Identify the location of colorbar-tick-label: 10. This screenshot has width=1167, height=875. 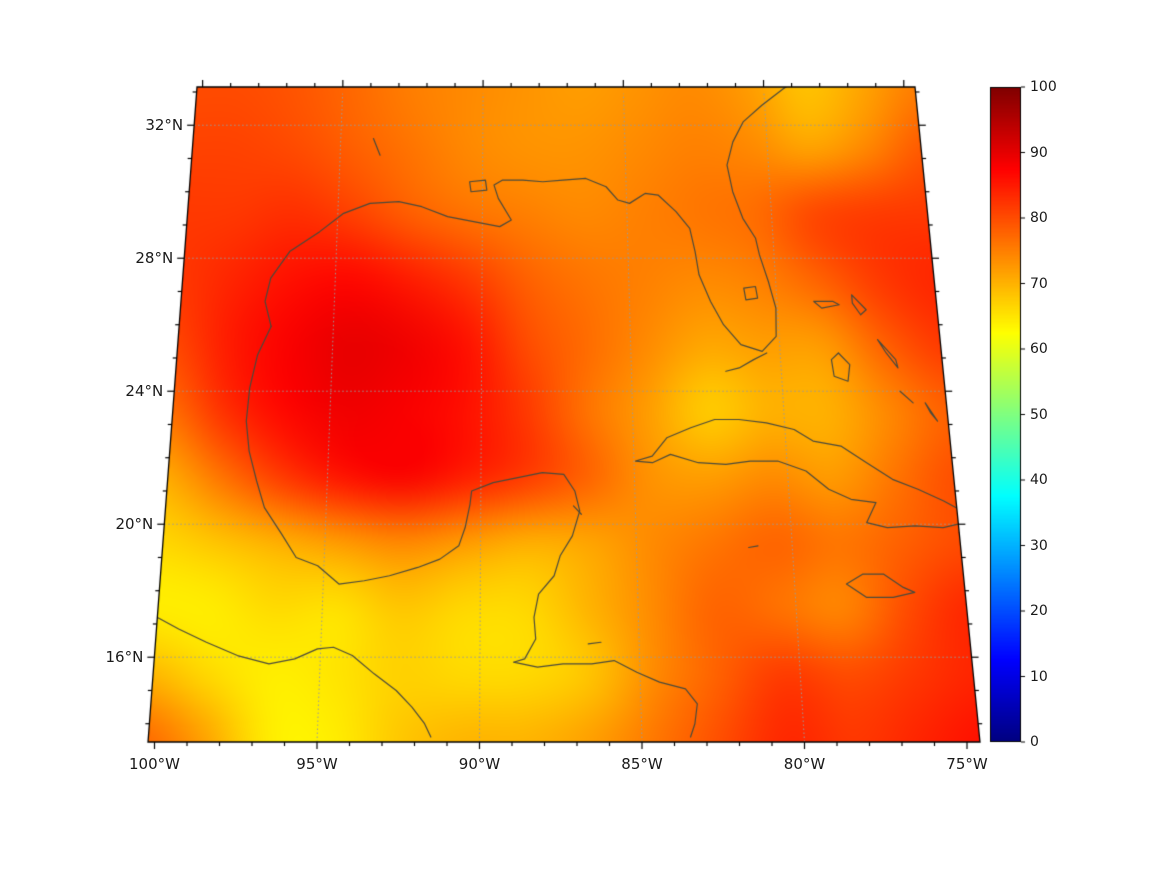
(1039, 676).